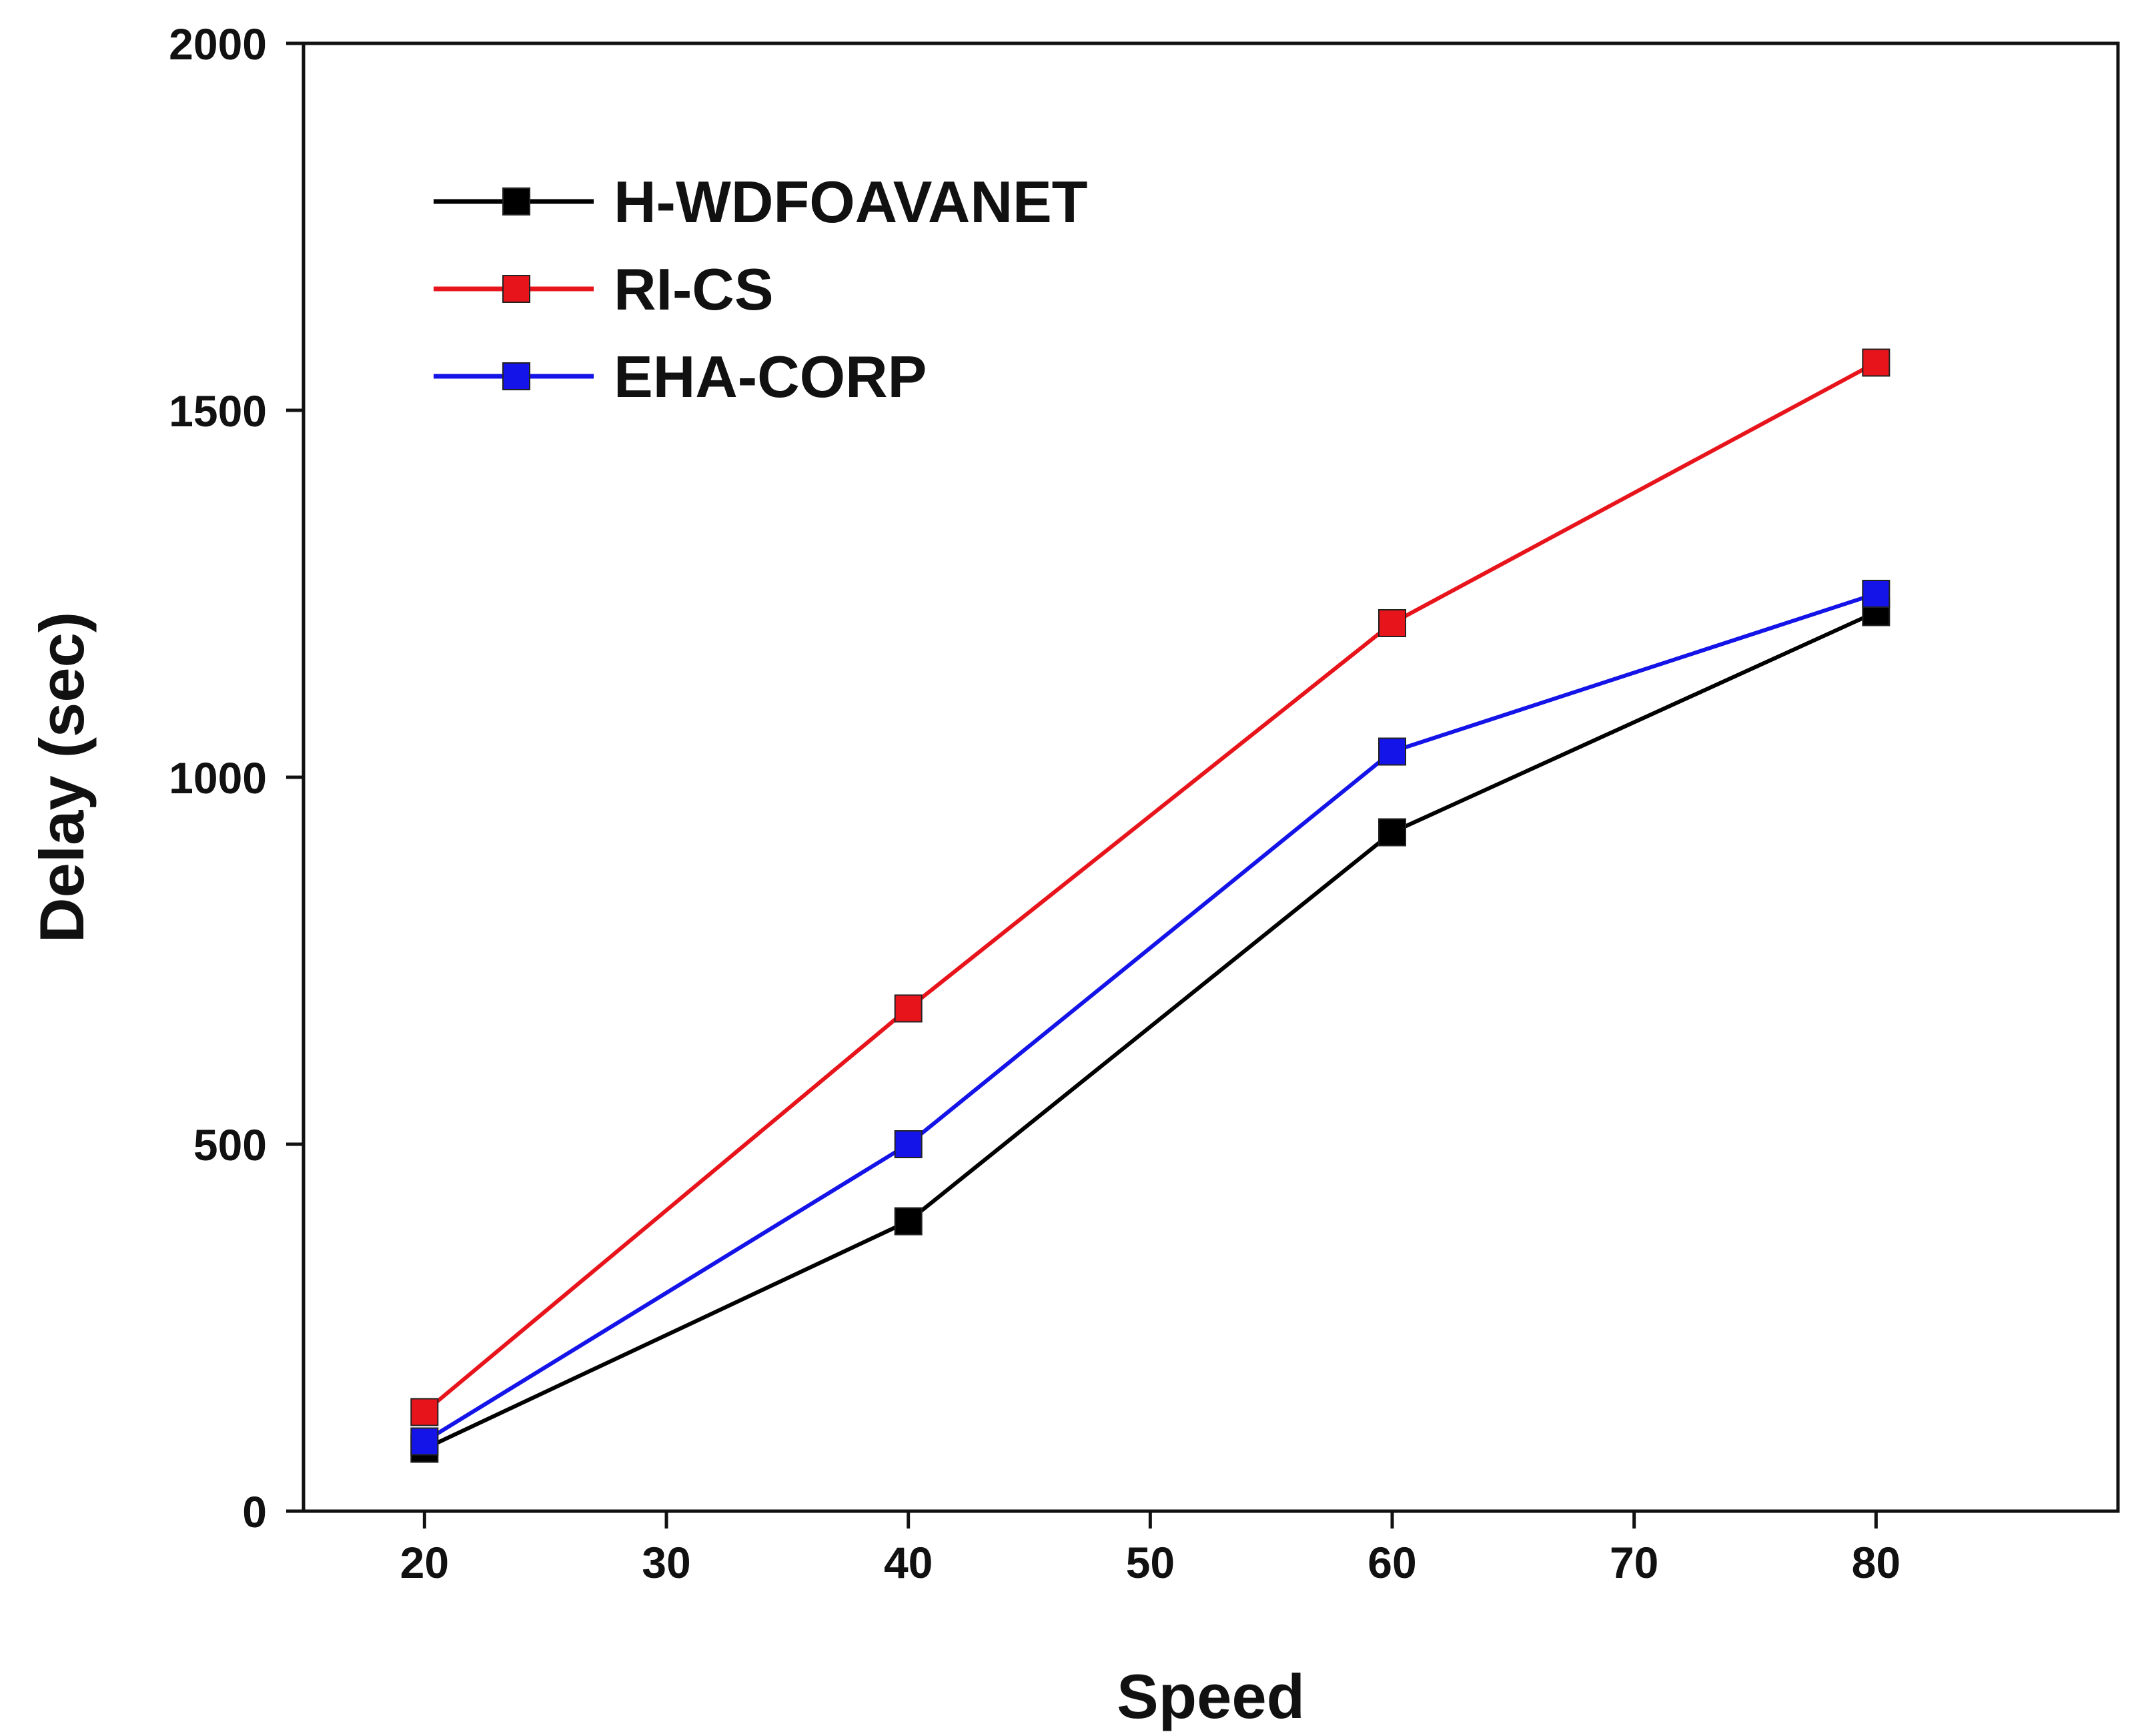 This screenshot has width=2152, height=1736. Describe the element at coordinates (218, 778) in the screenshot. I see `y-tick-label: 1000` at that location.